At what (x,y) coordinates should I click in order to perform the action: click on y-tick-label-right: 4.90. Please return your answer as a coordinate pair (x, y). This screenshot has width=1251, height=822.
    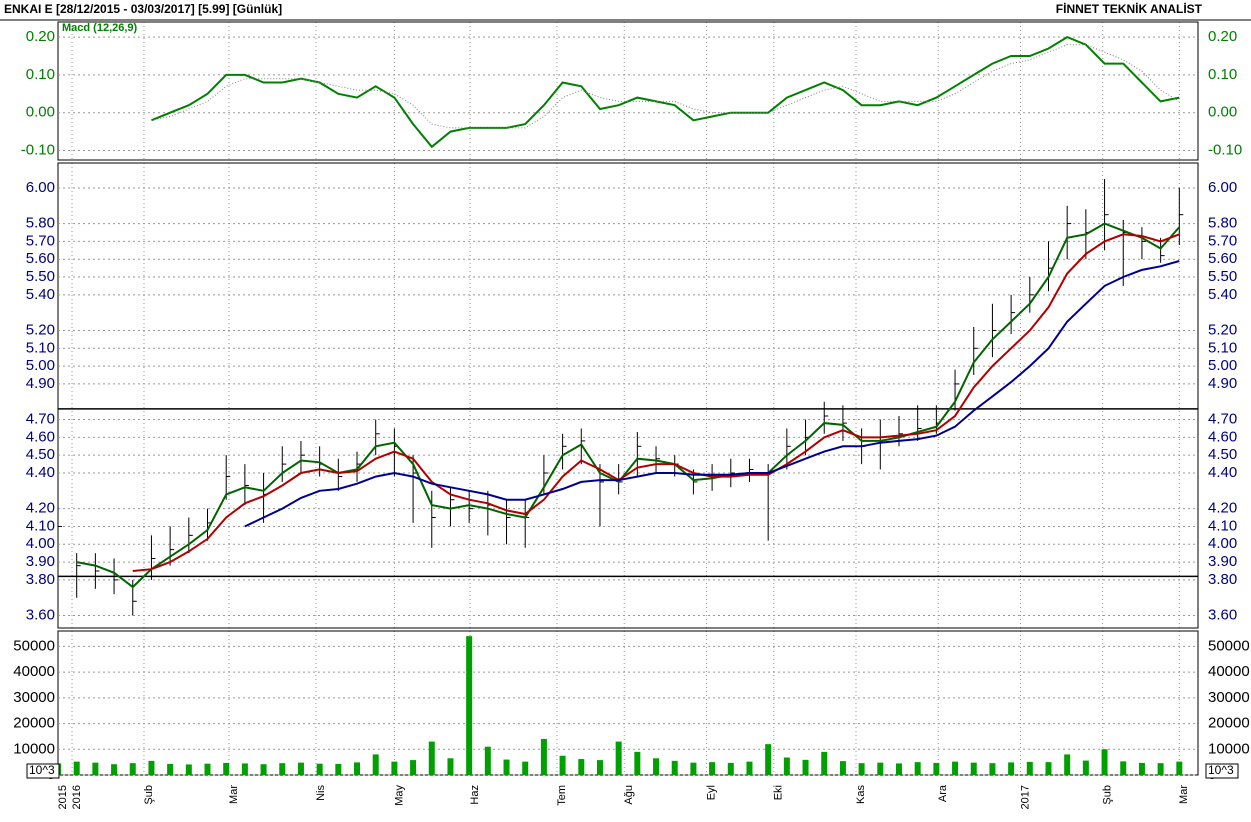
    Looking at the image, I should click on (1222, 383).